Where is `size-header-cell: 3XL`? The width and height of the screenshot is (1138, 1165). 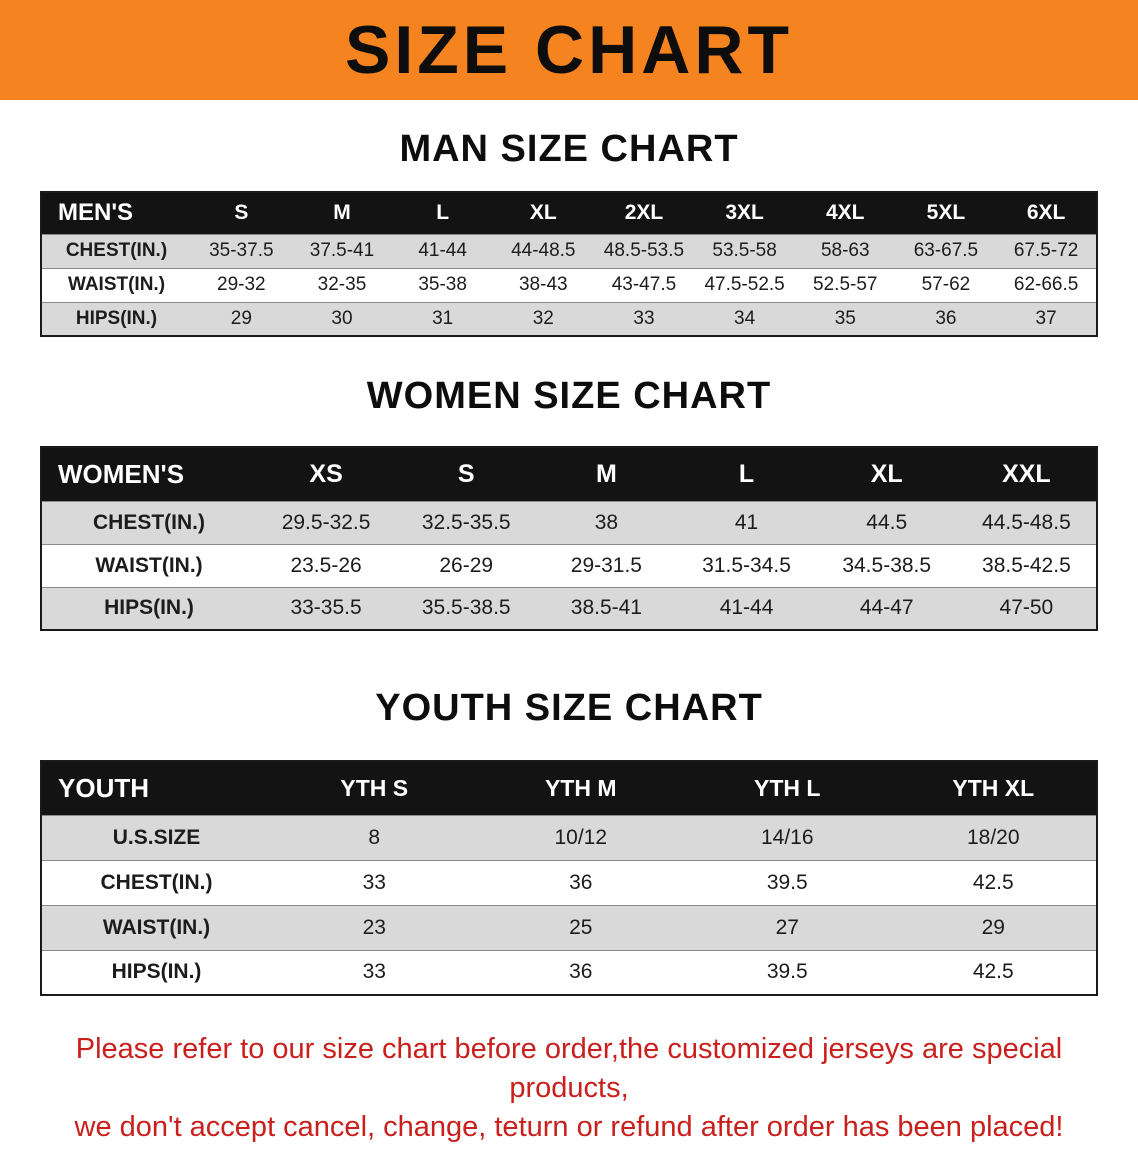 size-header-cell: 3XL is located at coordinates (744, 213).